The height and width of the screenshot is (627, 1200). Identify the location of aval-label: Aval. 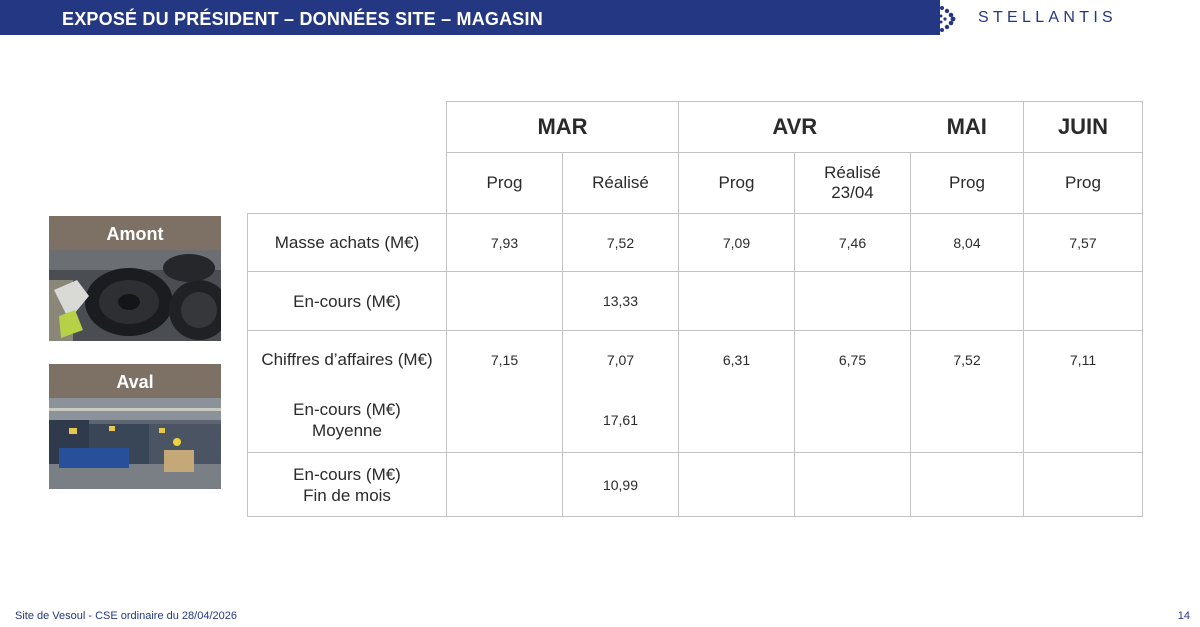
(135, 381).